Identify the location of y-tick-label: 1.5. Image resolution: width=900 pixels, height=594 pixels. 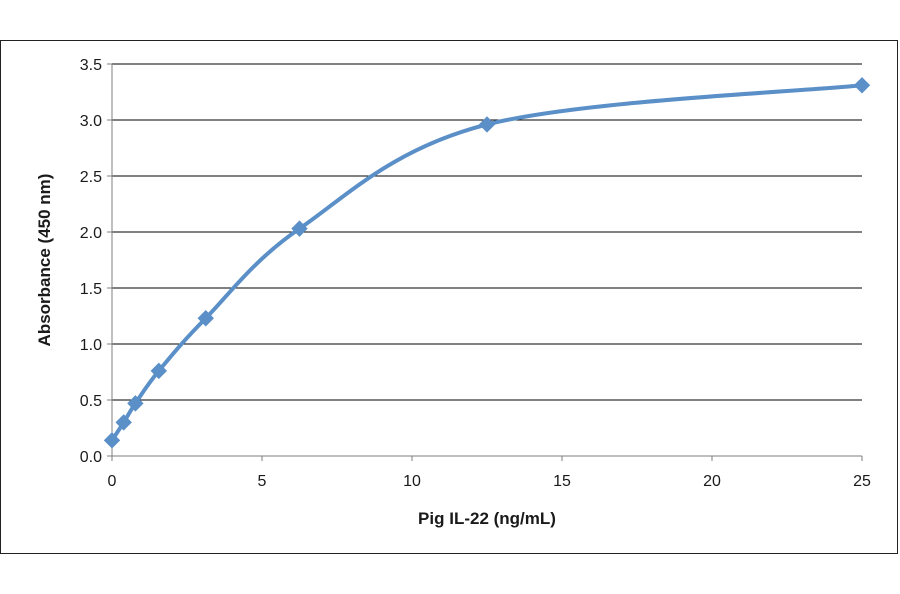
(91, 289).